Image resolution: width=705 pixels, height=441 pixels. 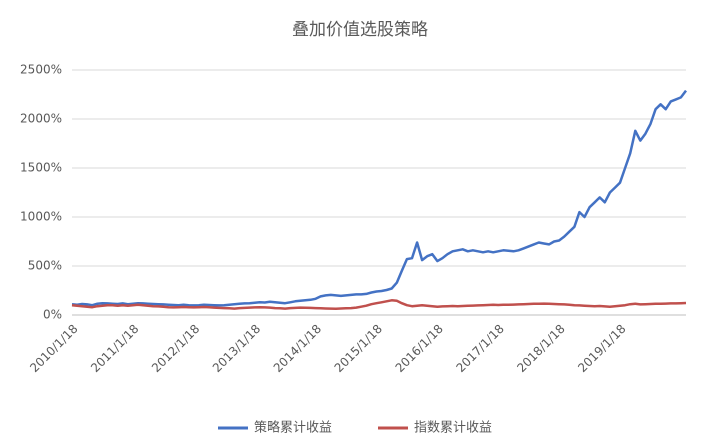 What do you see at coordinates (236, 348) in the screenshot?
I see `x-tick-label: 2013/1/18` at bounding box center [236, 348].